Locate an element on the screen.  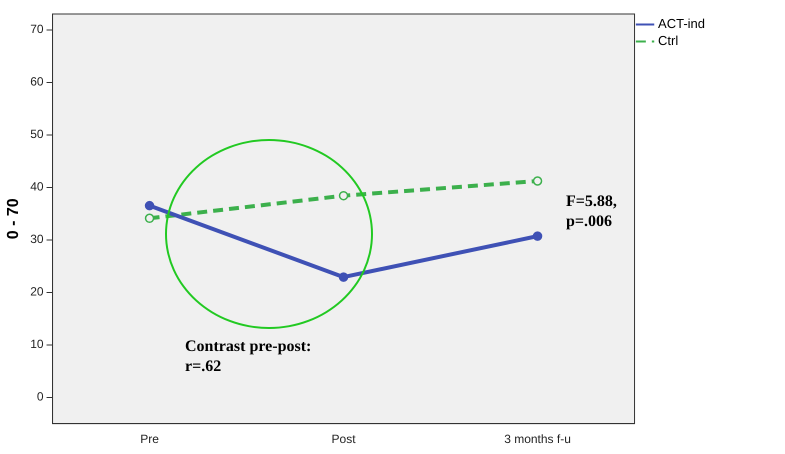
x-tick-label: Pre is located at coordinates (150, 439).